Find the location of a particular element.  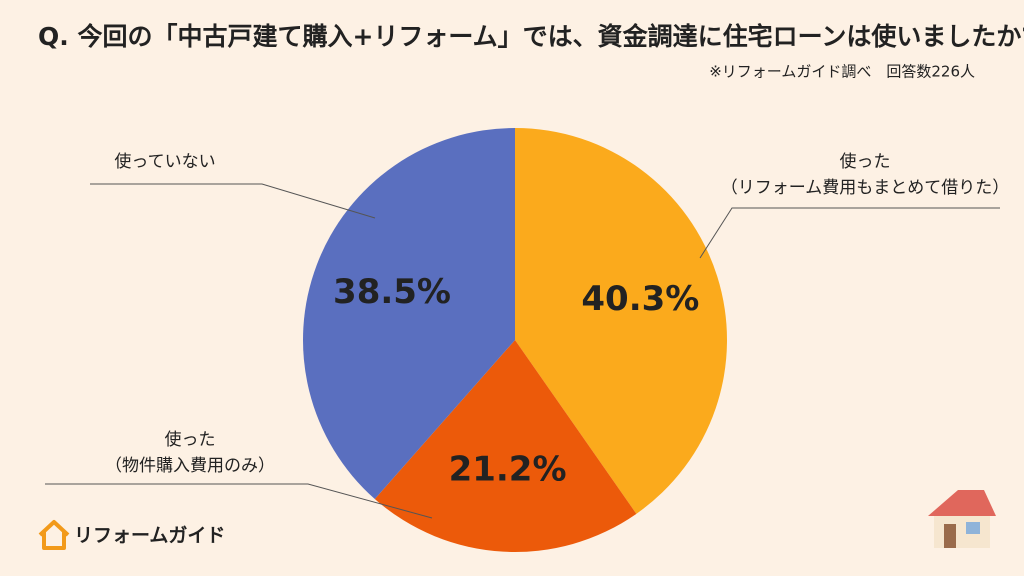

category-label: （物件購入費用のみ） is located at coordinates (190, 466).